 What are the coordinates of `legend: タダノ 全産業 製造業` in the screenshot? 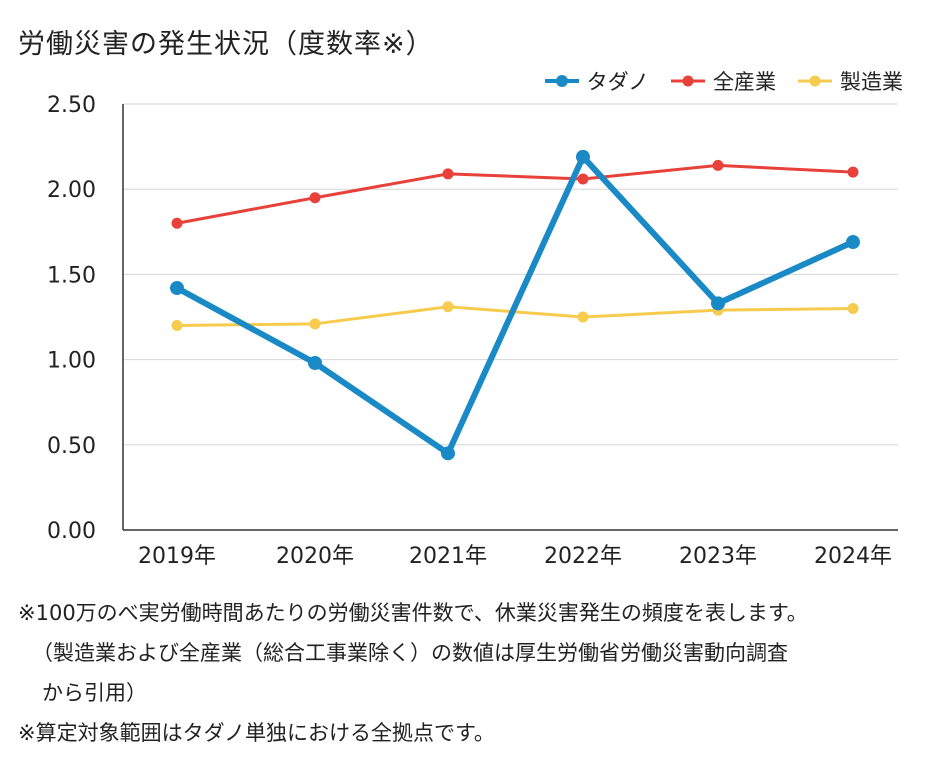 It's located at (723, 81).